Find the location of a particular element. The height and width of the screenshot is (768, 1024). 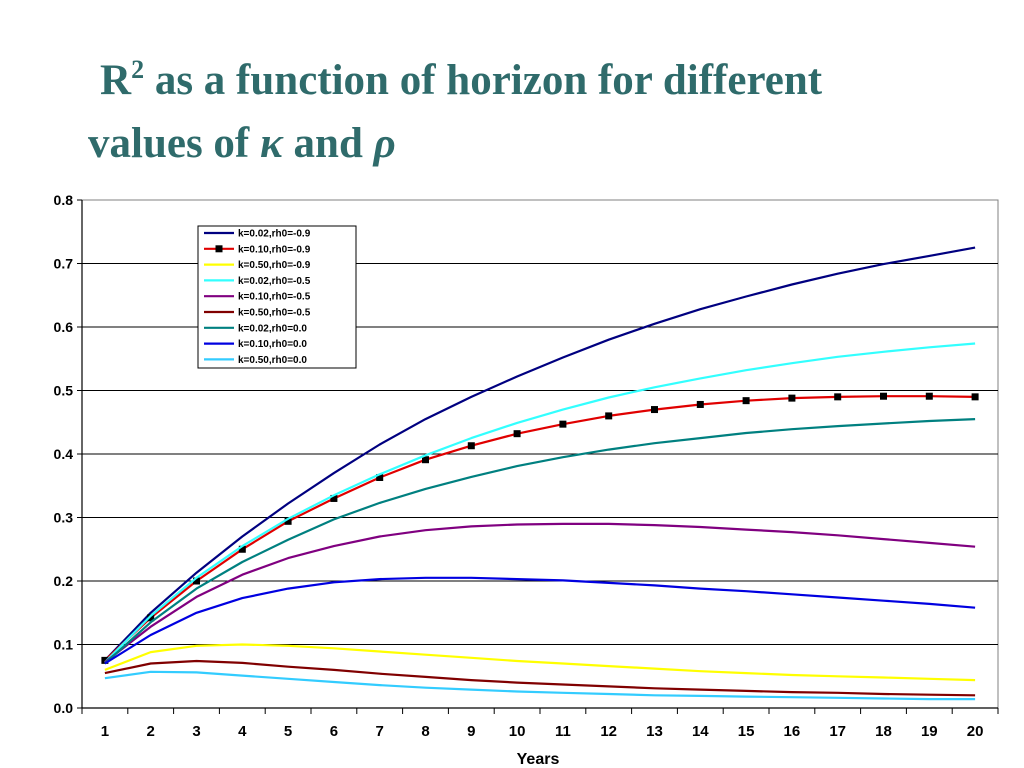

x-tick-label: 12 is located at coordinates (608, 731).